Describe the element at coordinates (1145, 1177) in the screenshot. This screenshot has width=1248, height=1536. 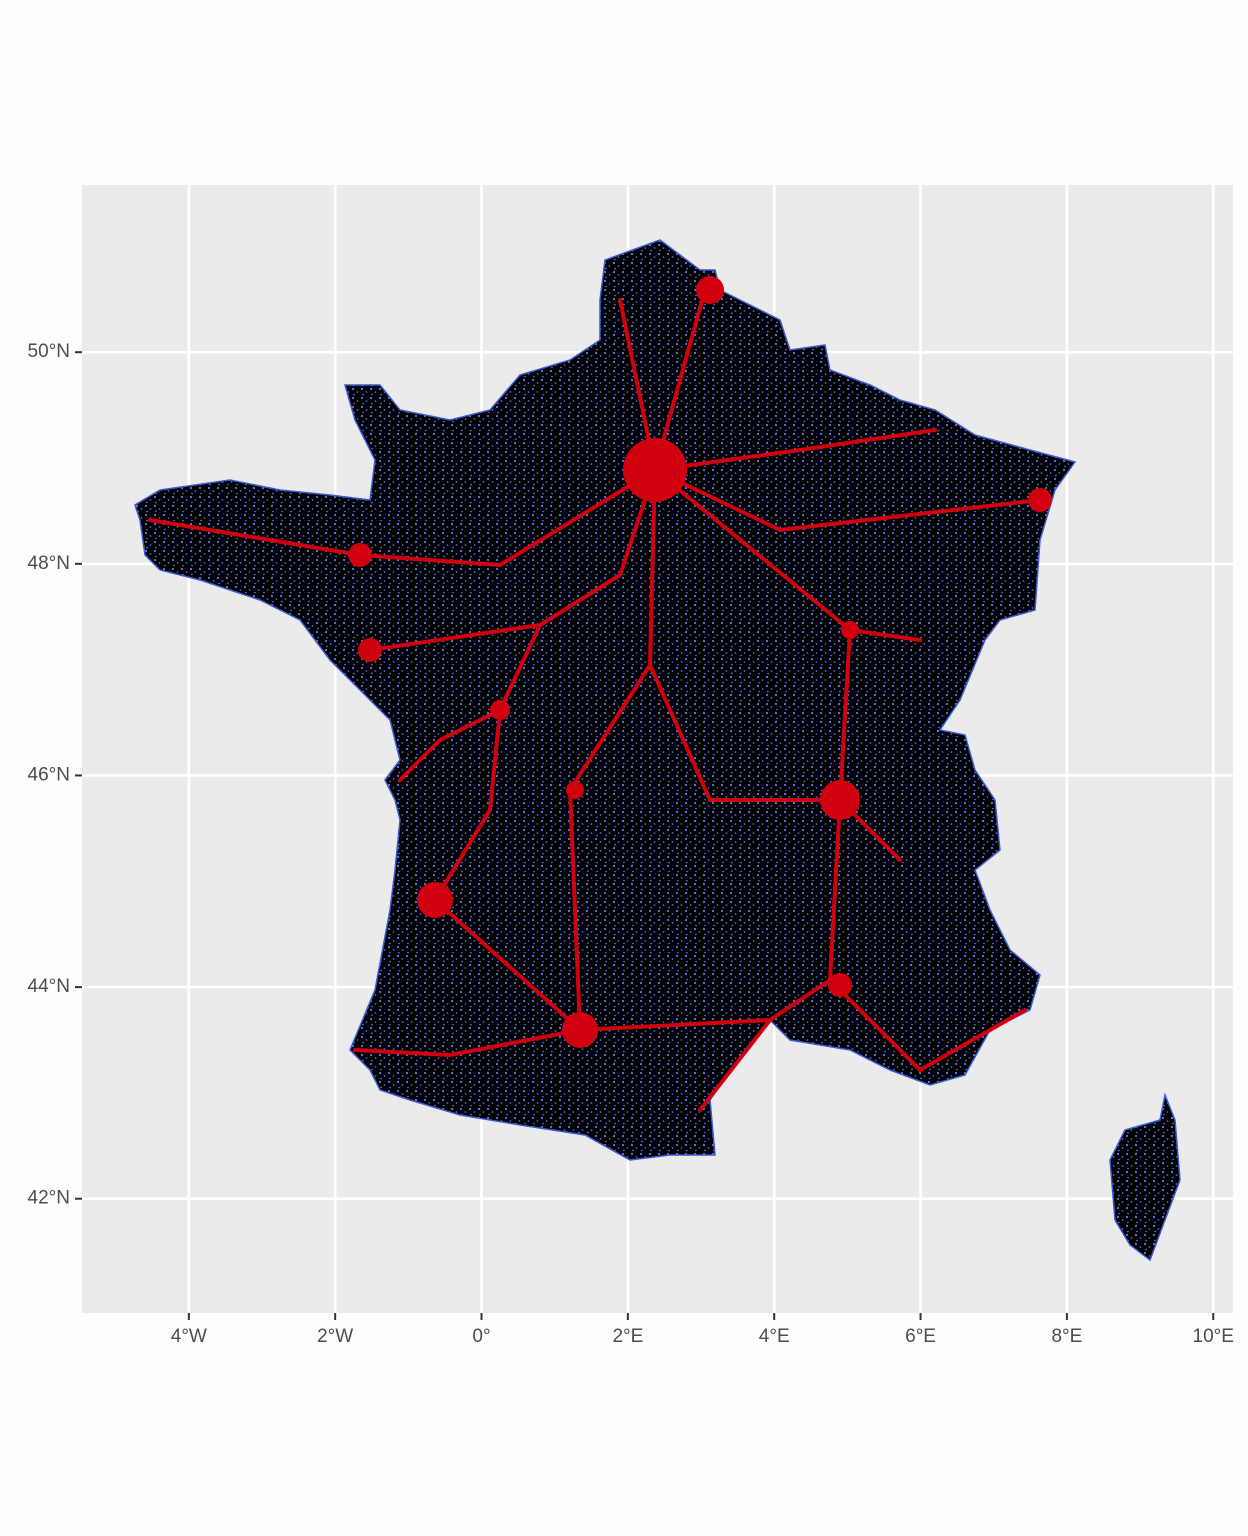
I see `corsica` at that location.